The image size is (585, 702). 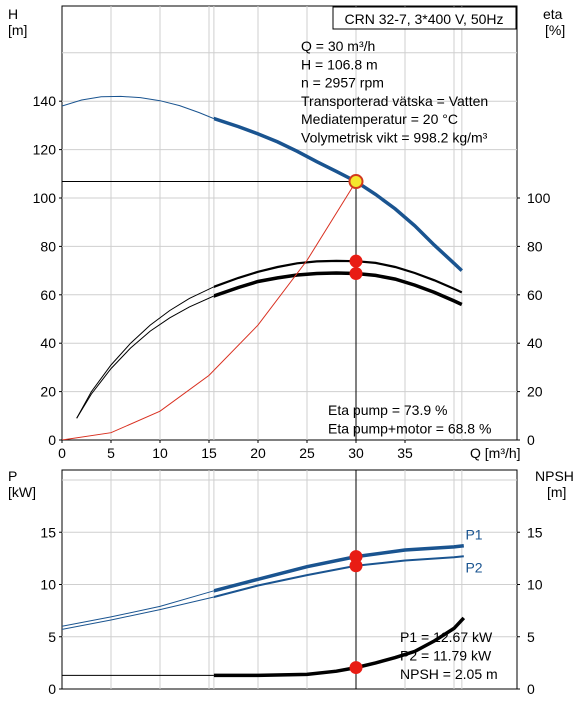 What do you see at coordinates (338, 577) in the screenshot?
I see `p2-curve-inside` at bounding box center [338, 577].